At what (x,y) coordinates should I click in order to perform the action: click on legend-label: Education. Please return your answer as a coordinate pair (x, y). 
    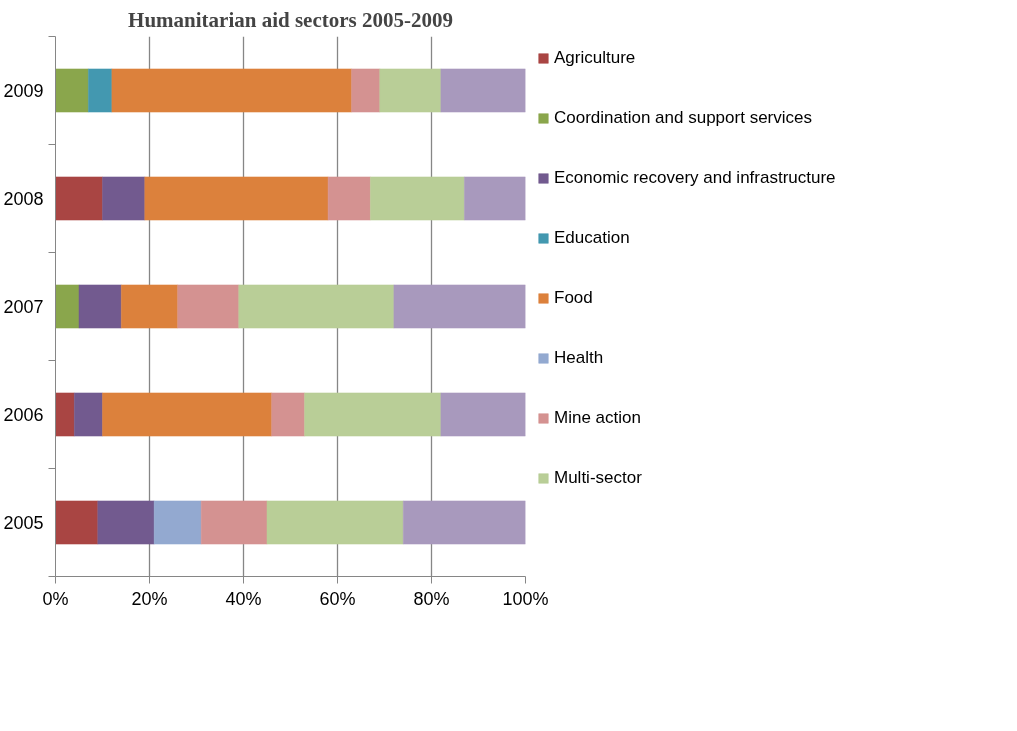
    Looking at the image, I should click on (592, 238).